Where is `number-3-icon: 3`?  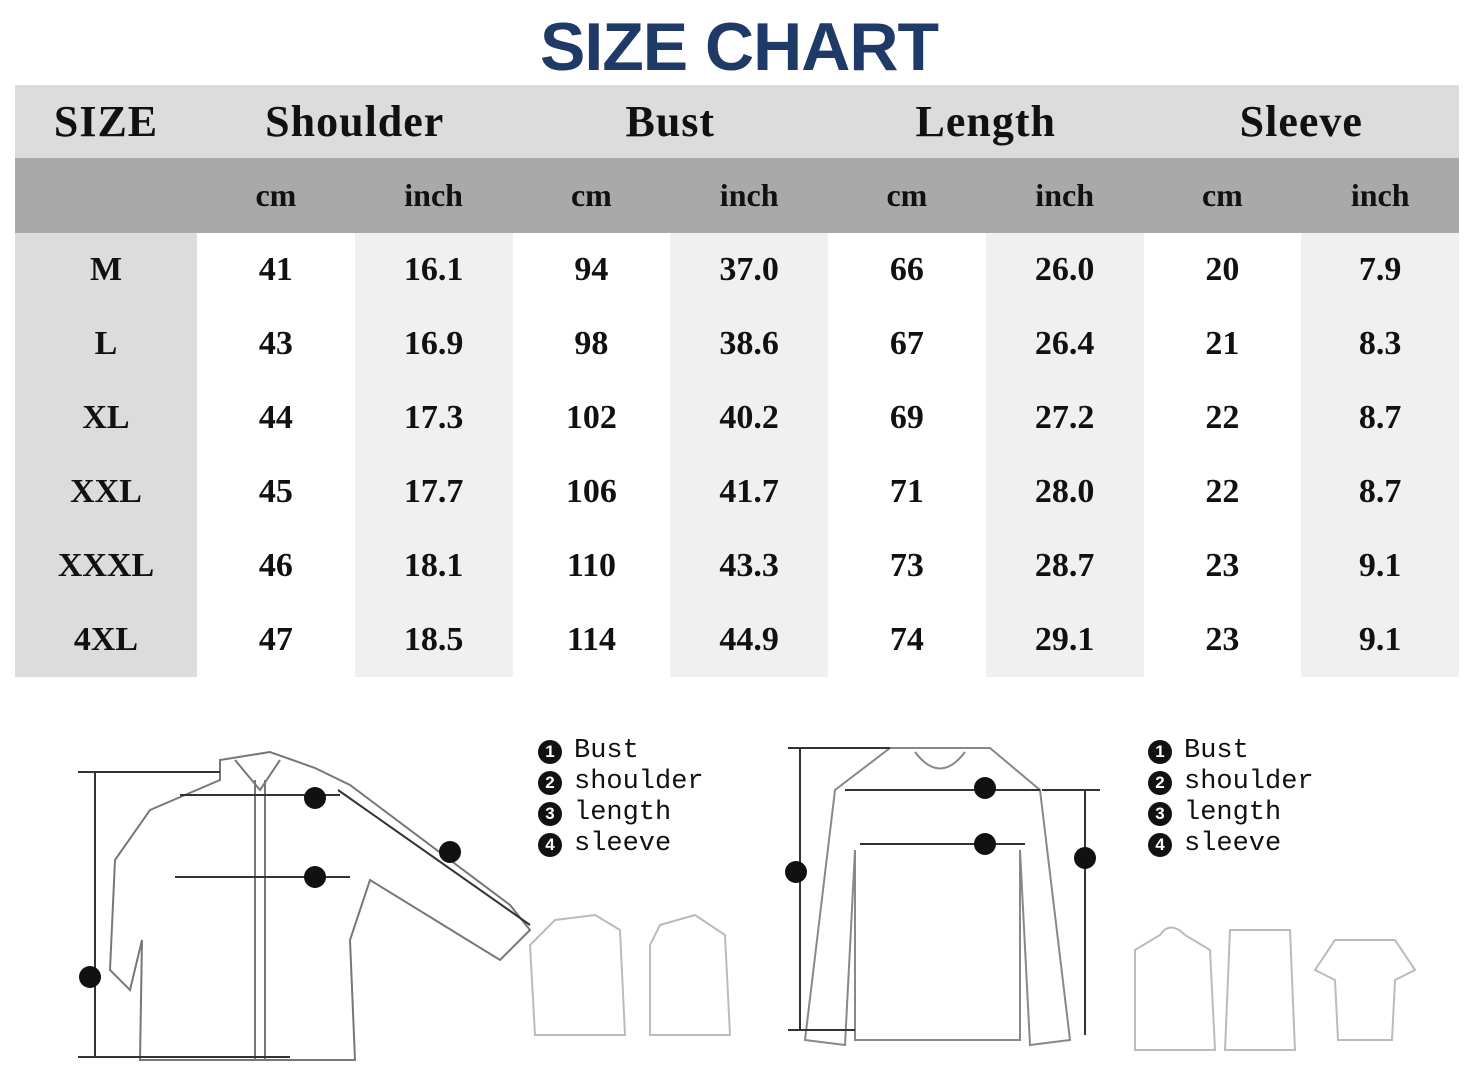 number-3-icon: 3 is located at coordinates (1160, 813).